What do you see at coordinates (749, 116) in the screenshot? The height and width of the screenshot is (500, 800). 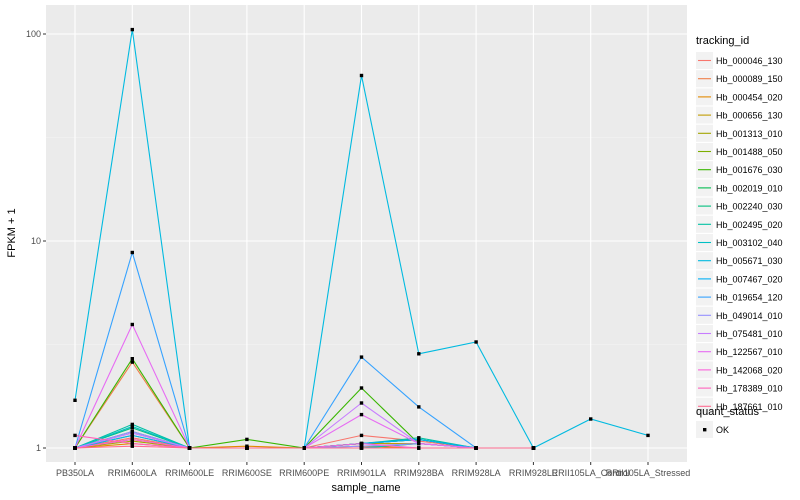 I see `legend-label: Hb_000656_130` at bounding box center [749, 116].